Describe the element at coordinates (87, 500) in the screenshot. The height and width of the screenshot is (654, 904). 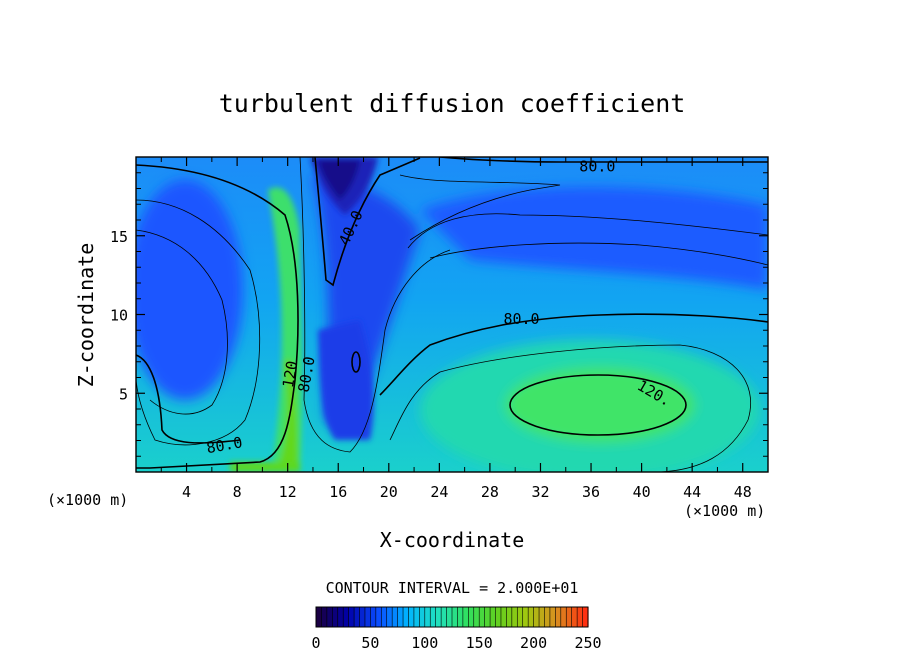
I see `x-unit-left: (×1000 m)` at that location.